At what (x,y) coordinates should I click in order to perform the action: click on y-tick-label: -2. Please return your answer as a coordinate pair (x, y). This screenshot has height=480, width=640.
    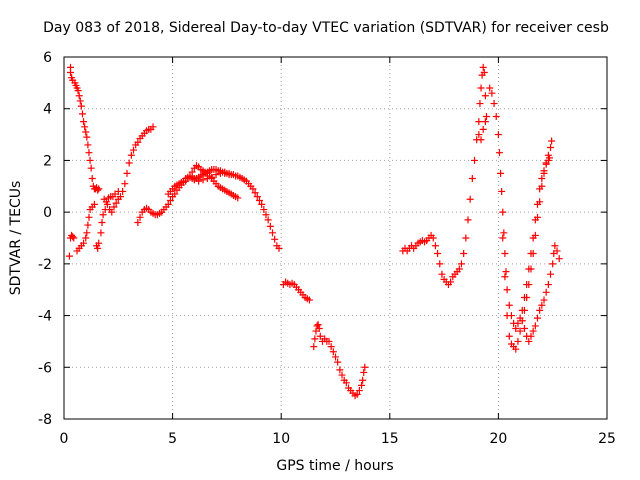
    Looking at the image, I should click on (45, 265).